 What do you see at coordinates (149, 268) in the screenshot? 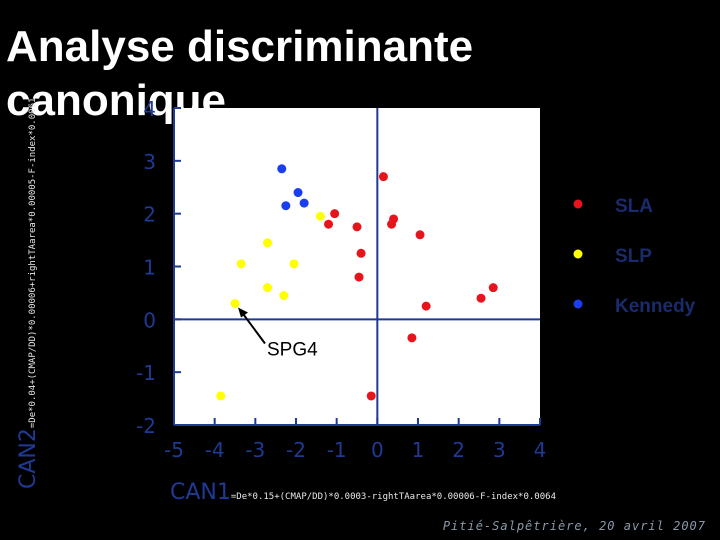
I see `y-tick-label: 1` at bounding box center [149, 268].